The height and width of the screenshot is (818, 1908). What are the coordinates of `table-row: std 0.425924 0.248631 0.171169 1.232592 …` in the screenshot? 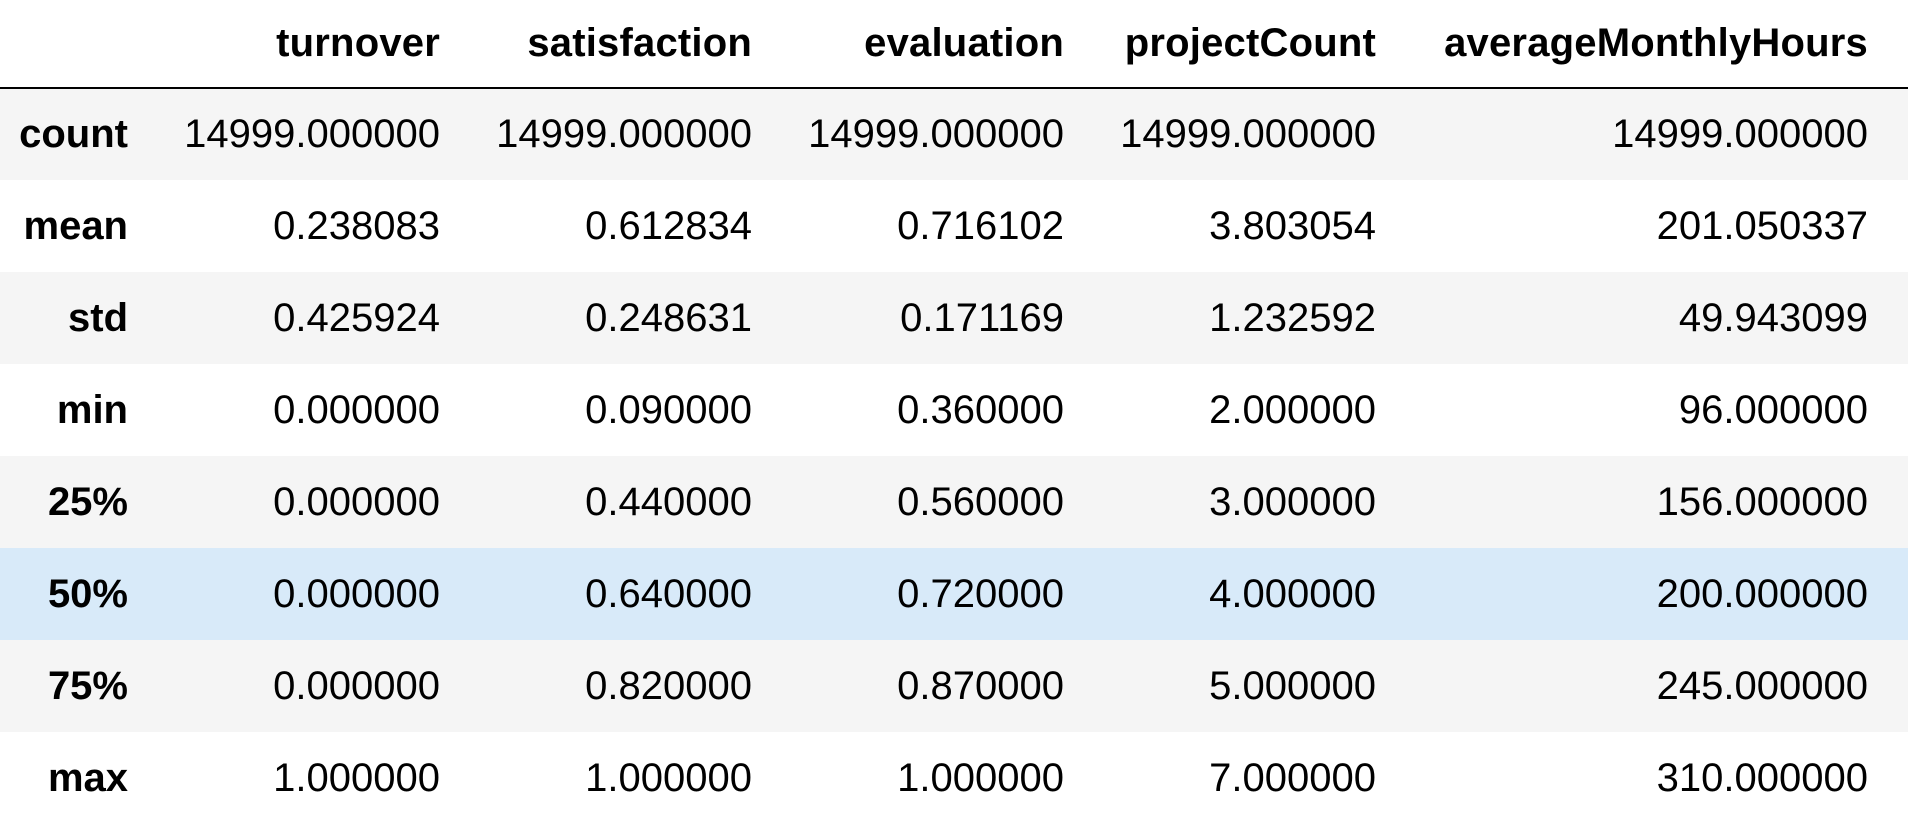 It's located at (954, 318).